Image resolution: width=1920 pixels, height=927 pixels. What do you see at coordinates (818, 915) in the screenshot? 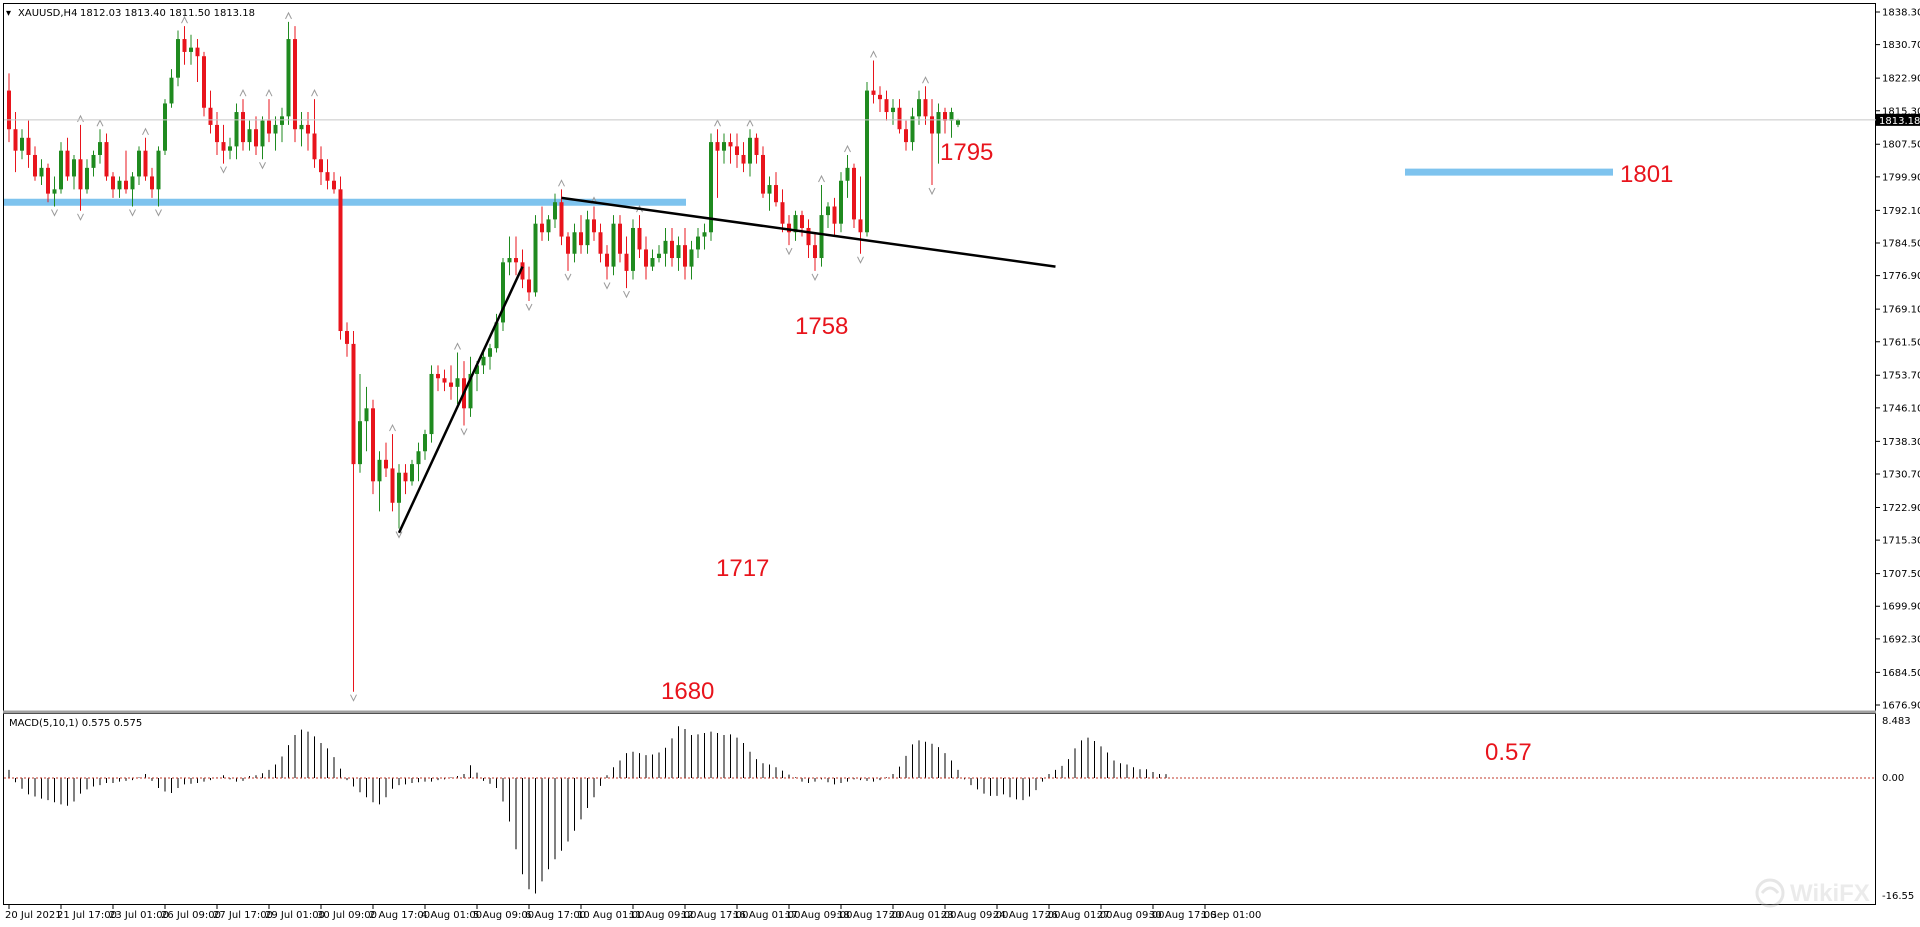
I see `time-tick-label: 17 Aug 09:00` at bounding box center [818, 915].